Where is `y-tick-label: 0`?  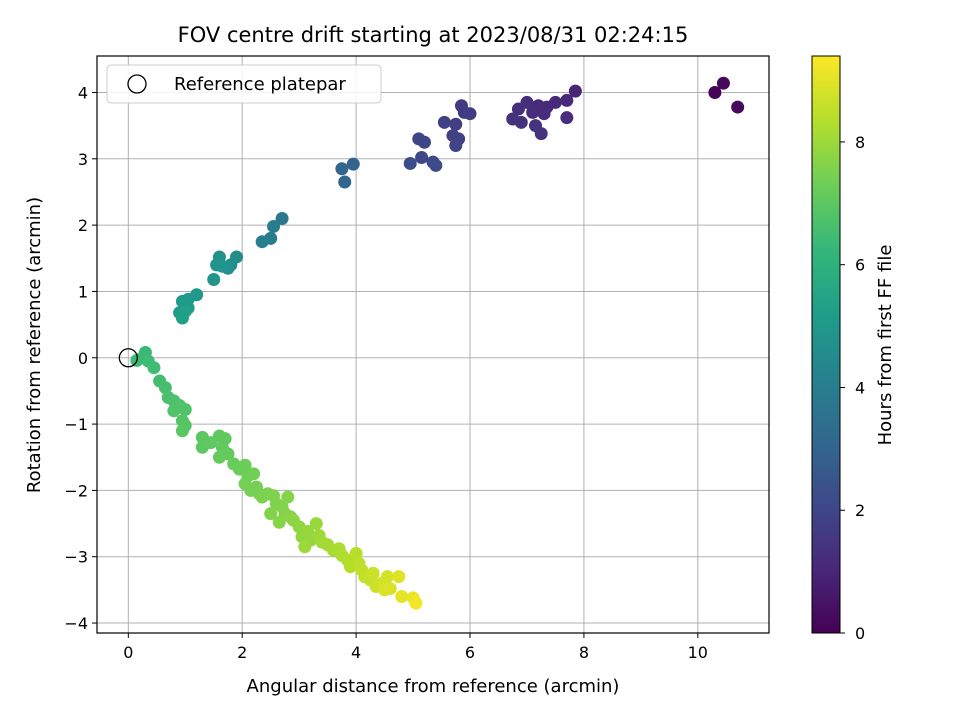 y-tick-label: 0 is located at coordinates (83, 358).